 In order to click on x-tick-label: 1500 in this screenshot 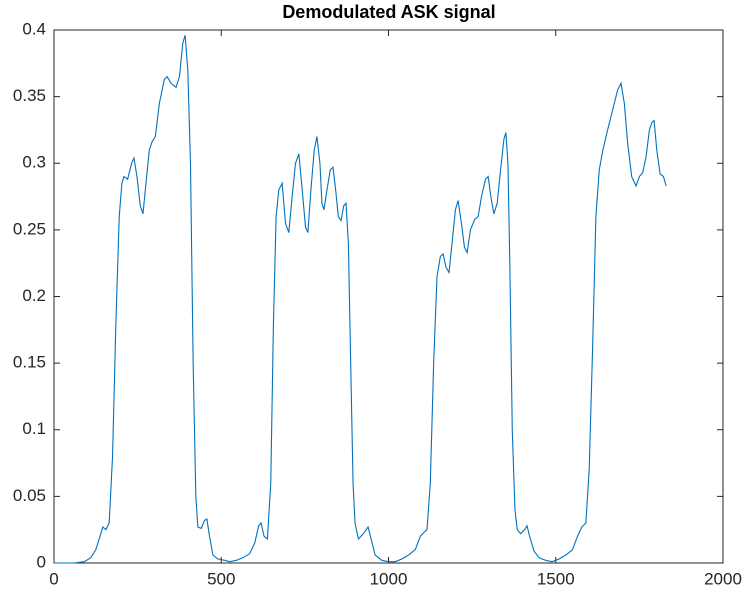, I will do `click(556, 578)`.